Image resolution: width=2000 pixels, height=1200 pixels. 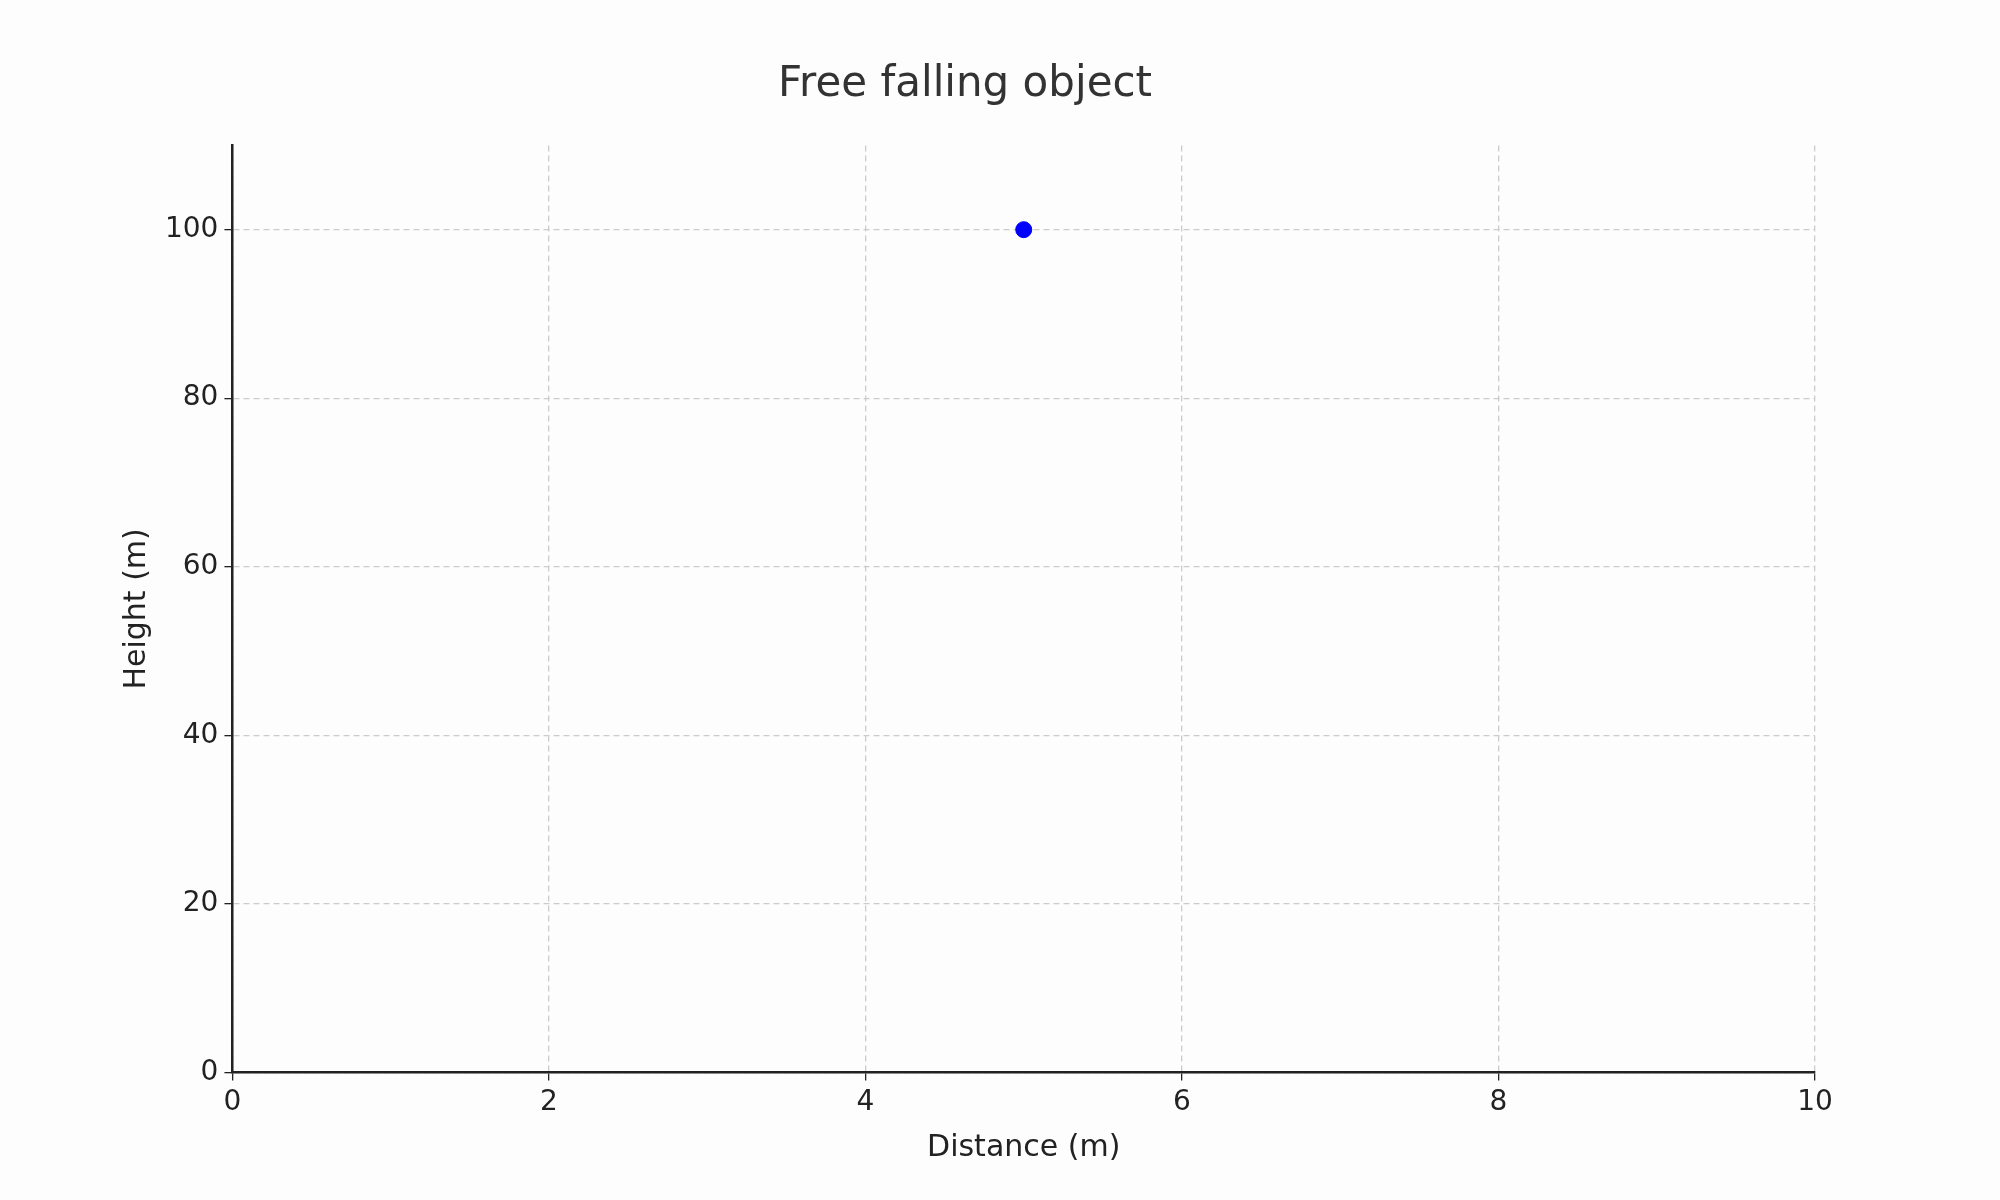 What do you see at coordinates (200, 733) in the screenshot?
I see `y-tick-label: 40` at bounding box center [200, 733].